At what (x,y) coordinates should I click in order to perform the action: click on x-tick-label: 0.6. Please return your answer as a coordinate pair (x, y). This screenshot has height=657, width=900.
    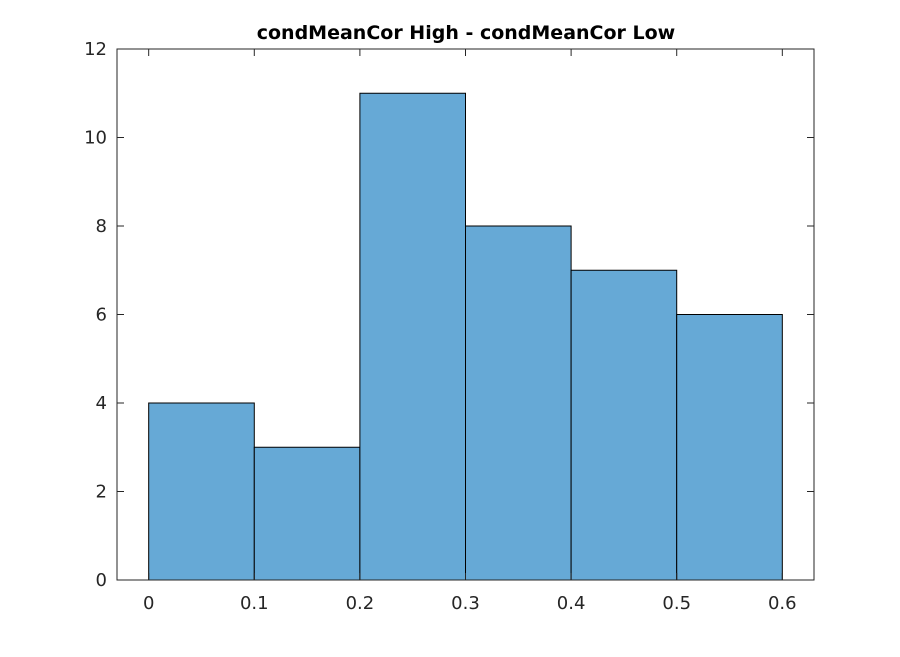
    Looking at the image, I should click on (782, 603).